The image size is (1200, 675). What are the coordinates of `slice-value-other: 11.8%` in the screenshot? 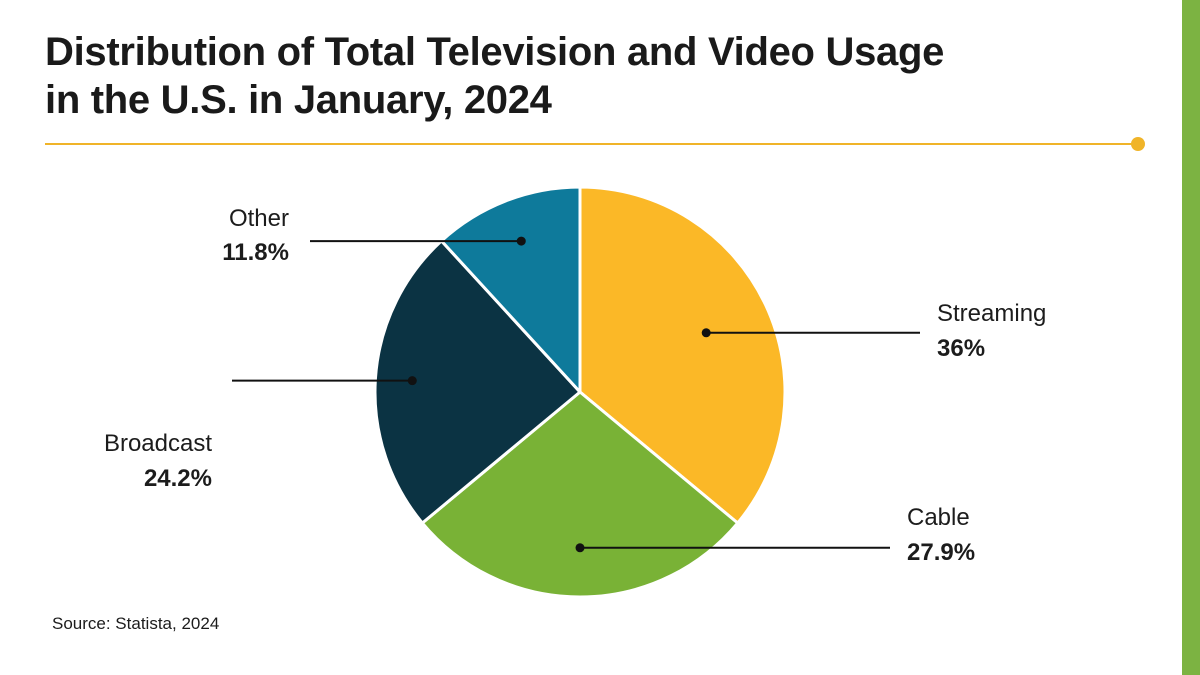 It's located at (255, 252).